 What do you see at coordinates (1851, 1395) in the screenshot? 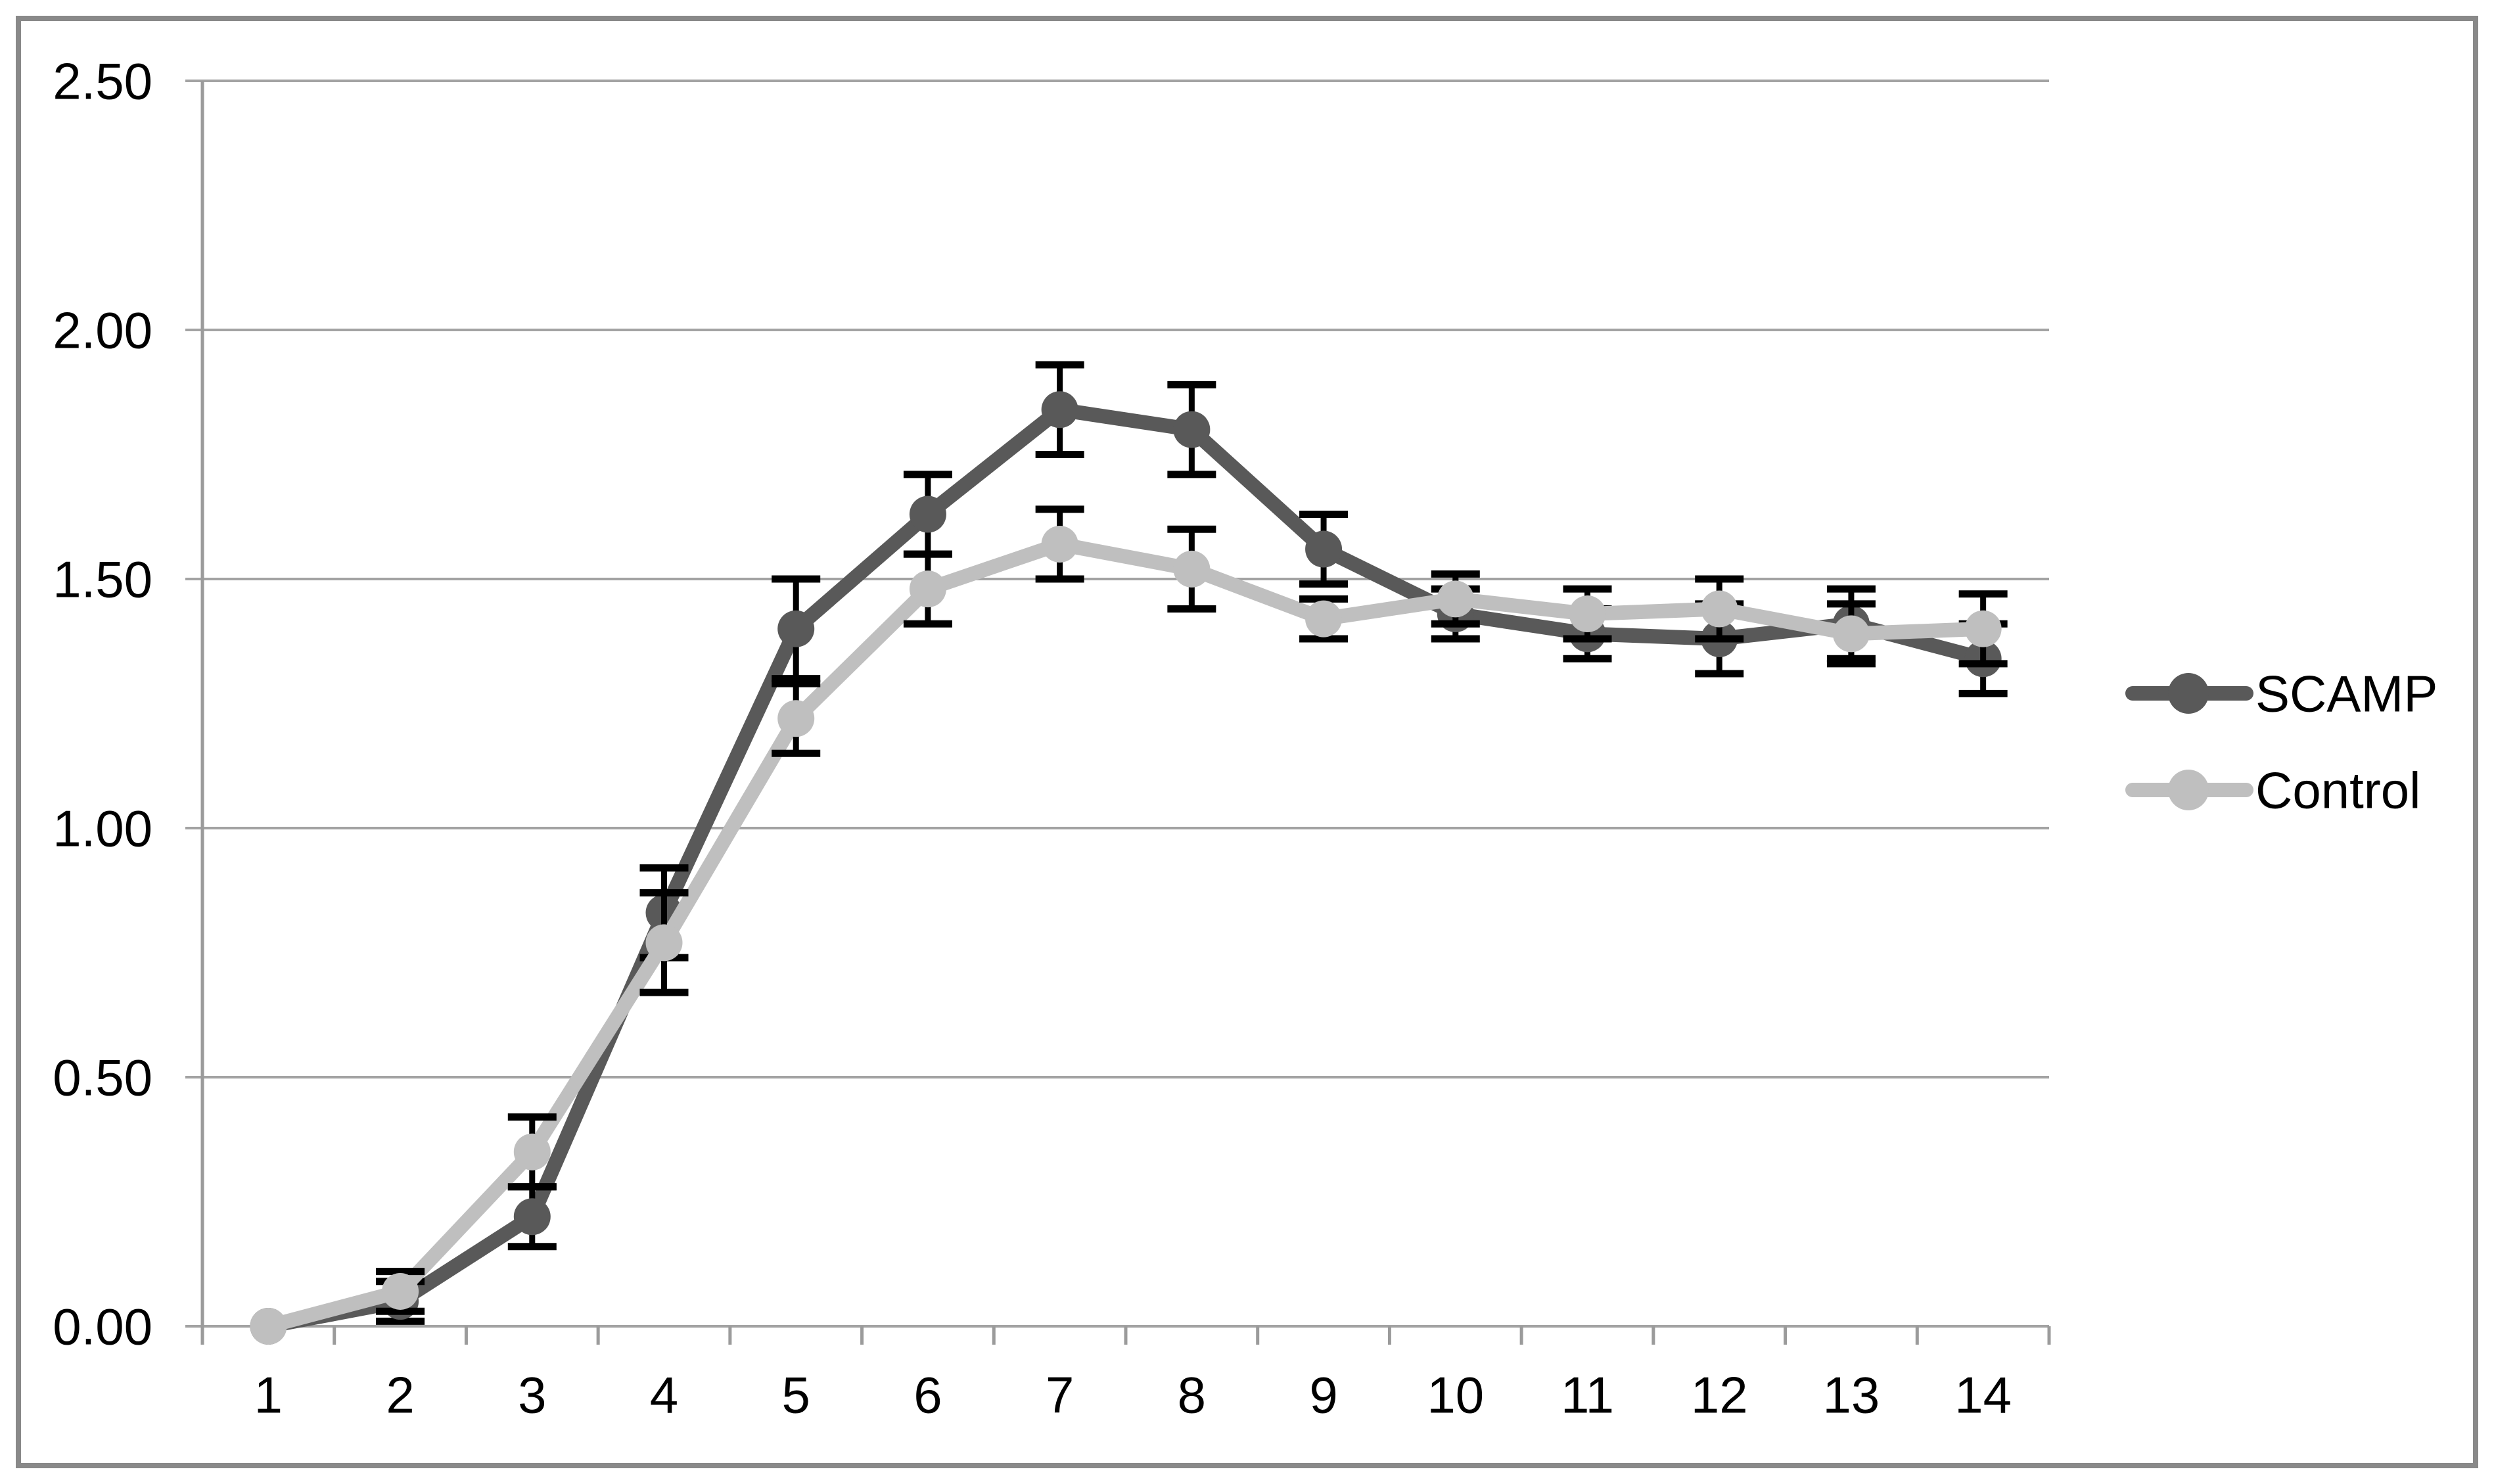
I see `x-category-label: 13` at bounding box center [1851, 1395].